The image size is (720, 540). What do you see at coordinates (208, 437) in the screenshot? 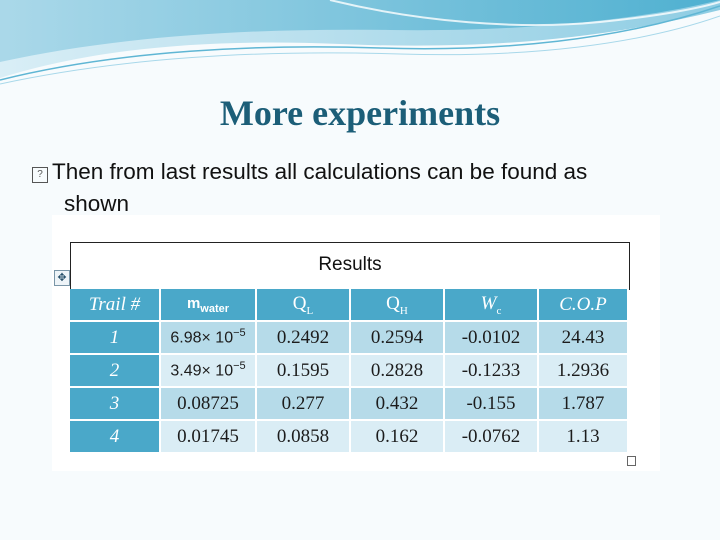
I see `cell-m: 0.01745` at bounding box center [208, 437].